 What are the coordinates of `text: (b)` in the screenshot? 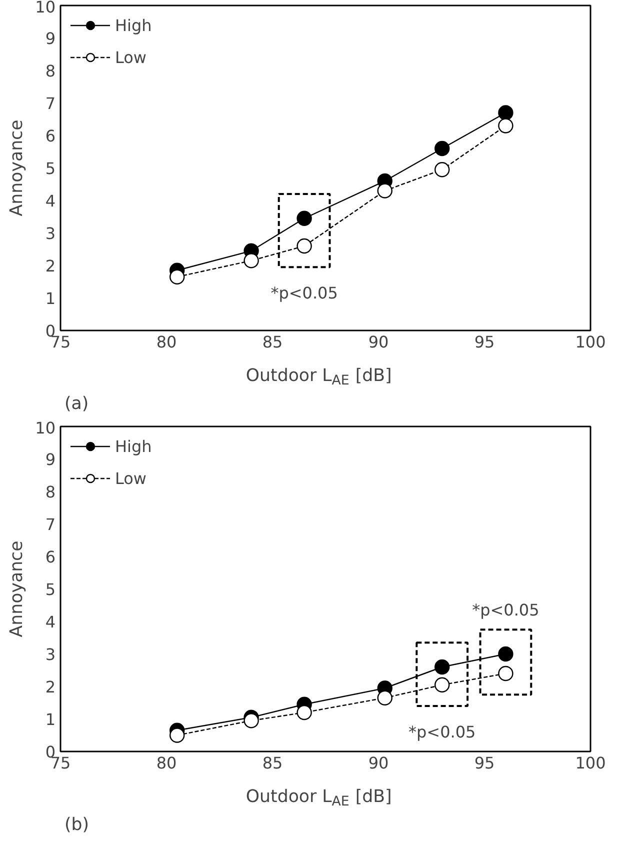 It's located at (77, 825).